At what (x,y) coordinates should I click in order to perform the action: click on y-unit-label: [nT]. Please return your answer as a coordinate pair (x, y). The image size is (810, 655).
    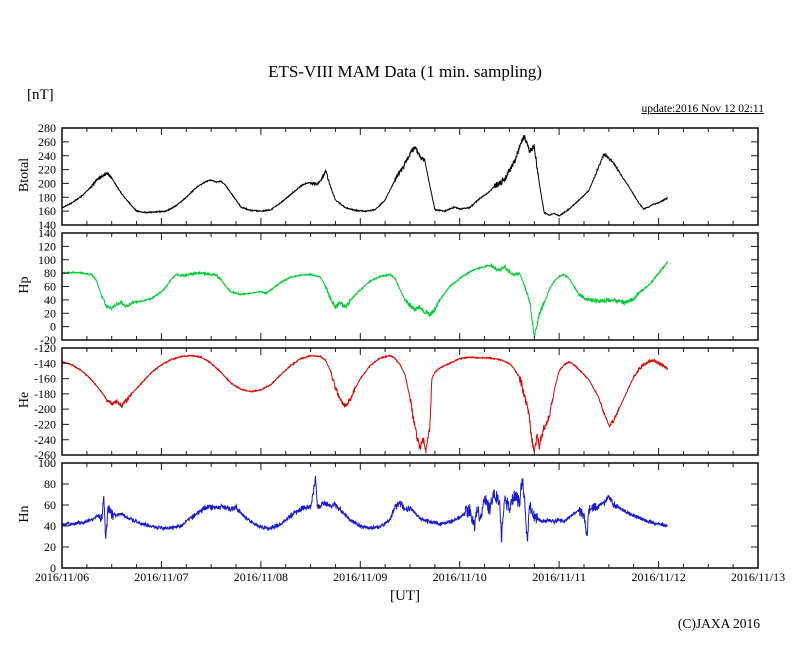
    Looking at the image, I should click on (40, 95).